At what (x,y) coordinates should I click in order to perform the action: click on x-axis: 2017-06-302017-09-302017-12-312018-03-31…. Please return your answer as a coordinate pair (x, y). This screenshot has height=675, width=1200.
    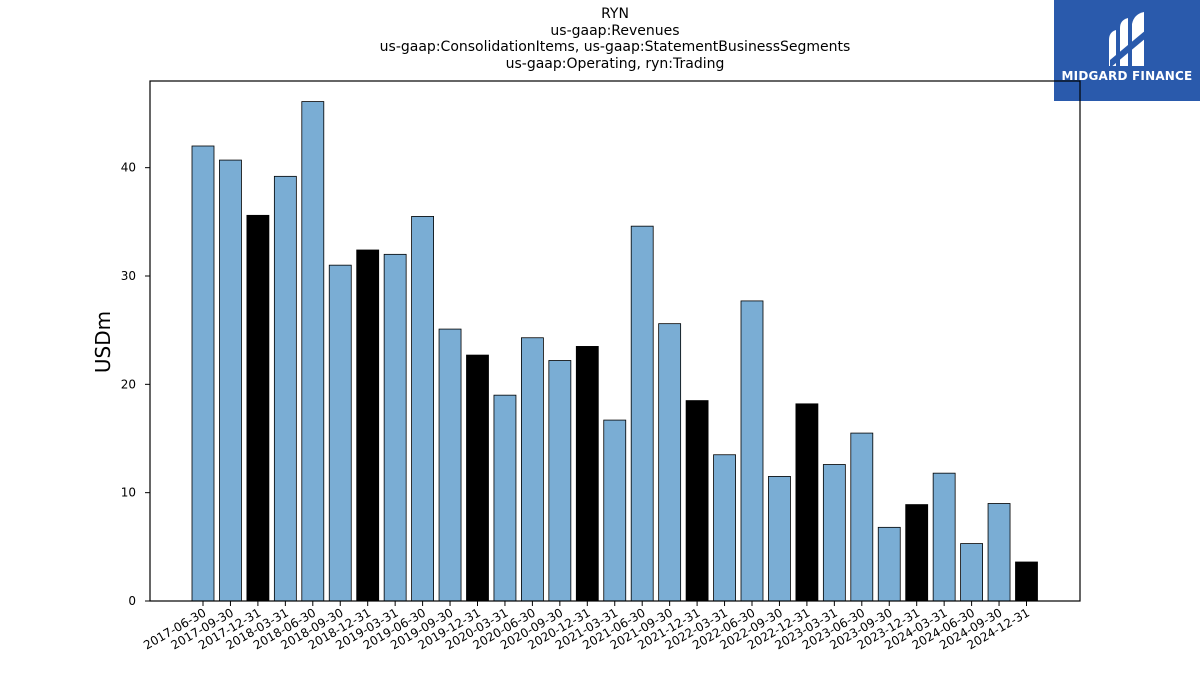
    Looking at the image, I should click on (586, 626).